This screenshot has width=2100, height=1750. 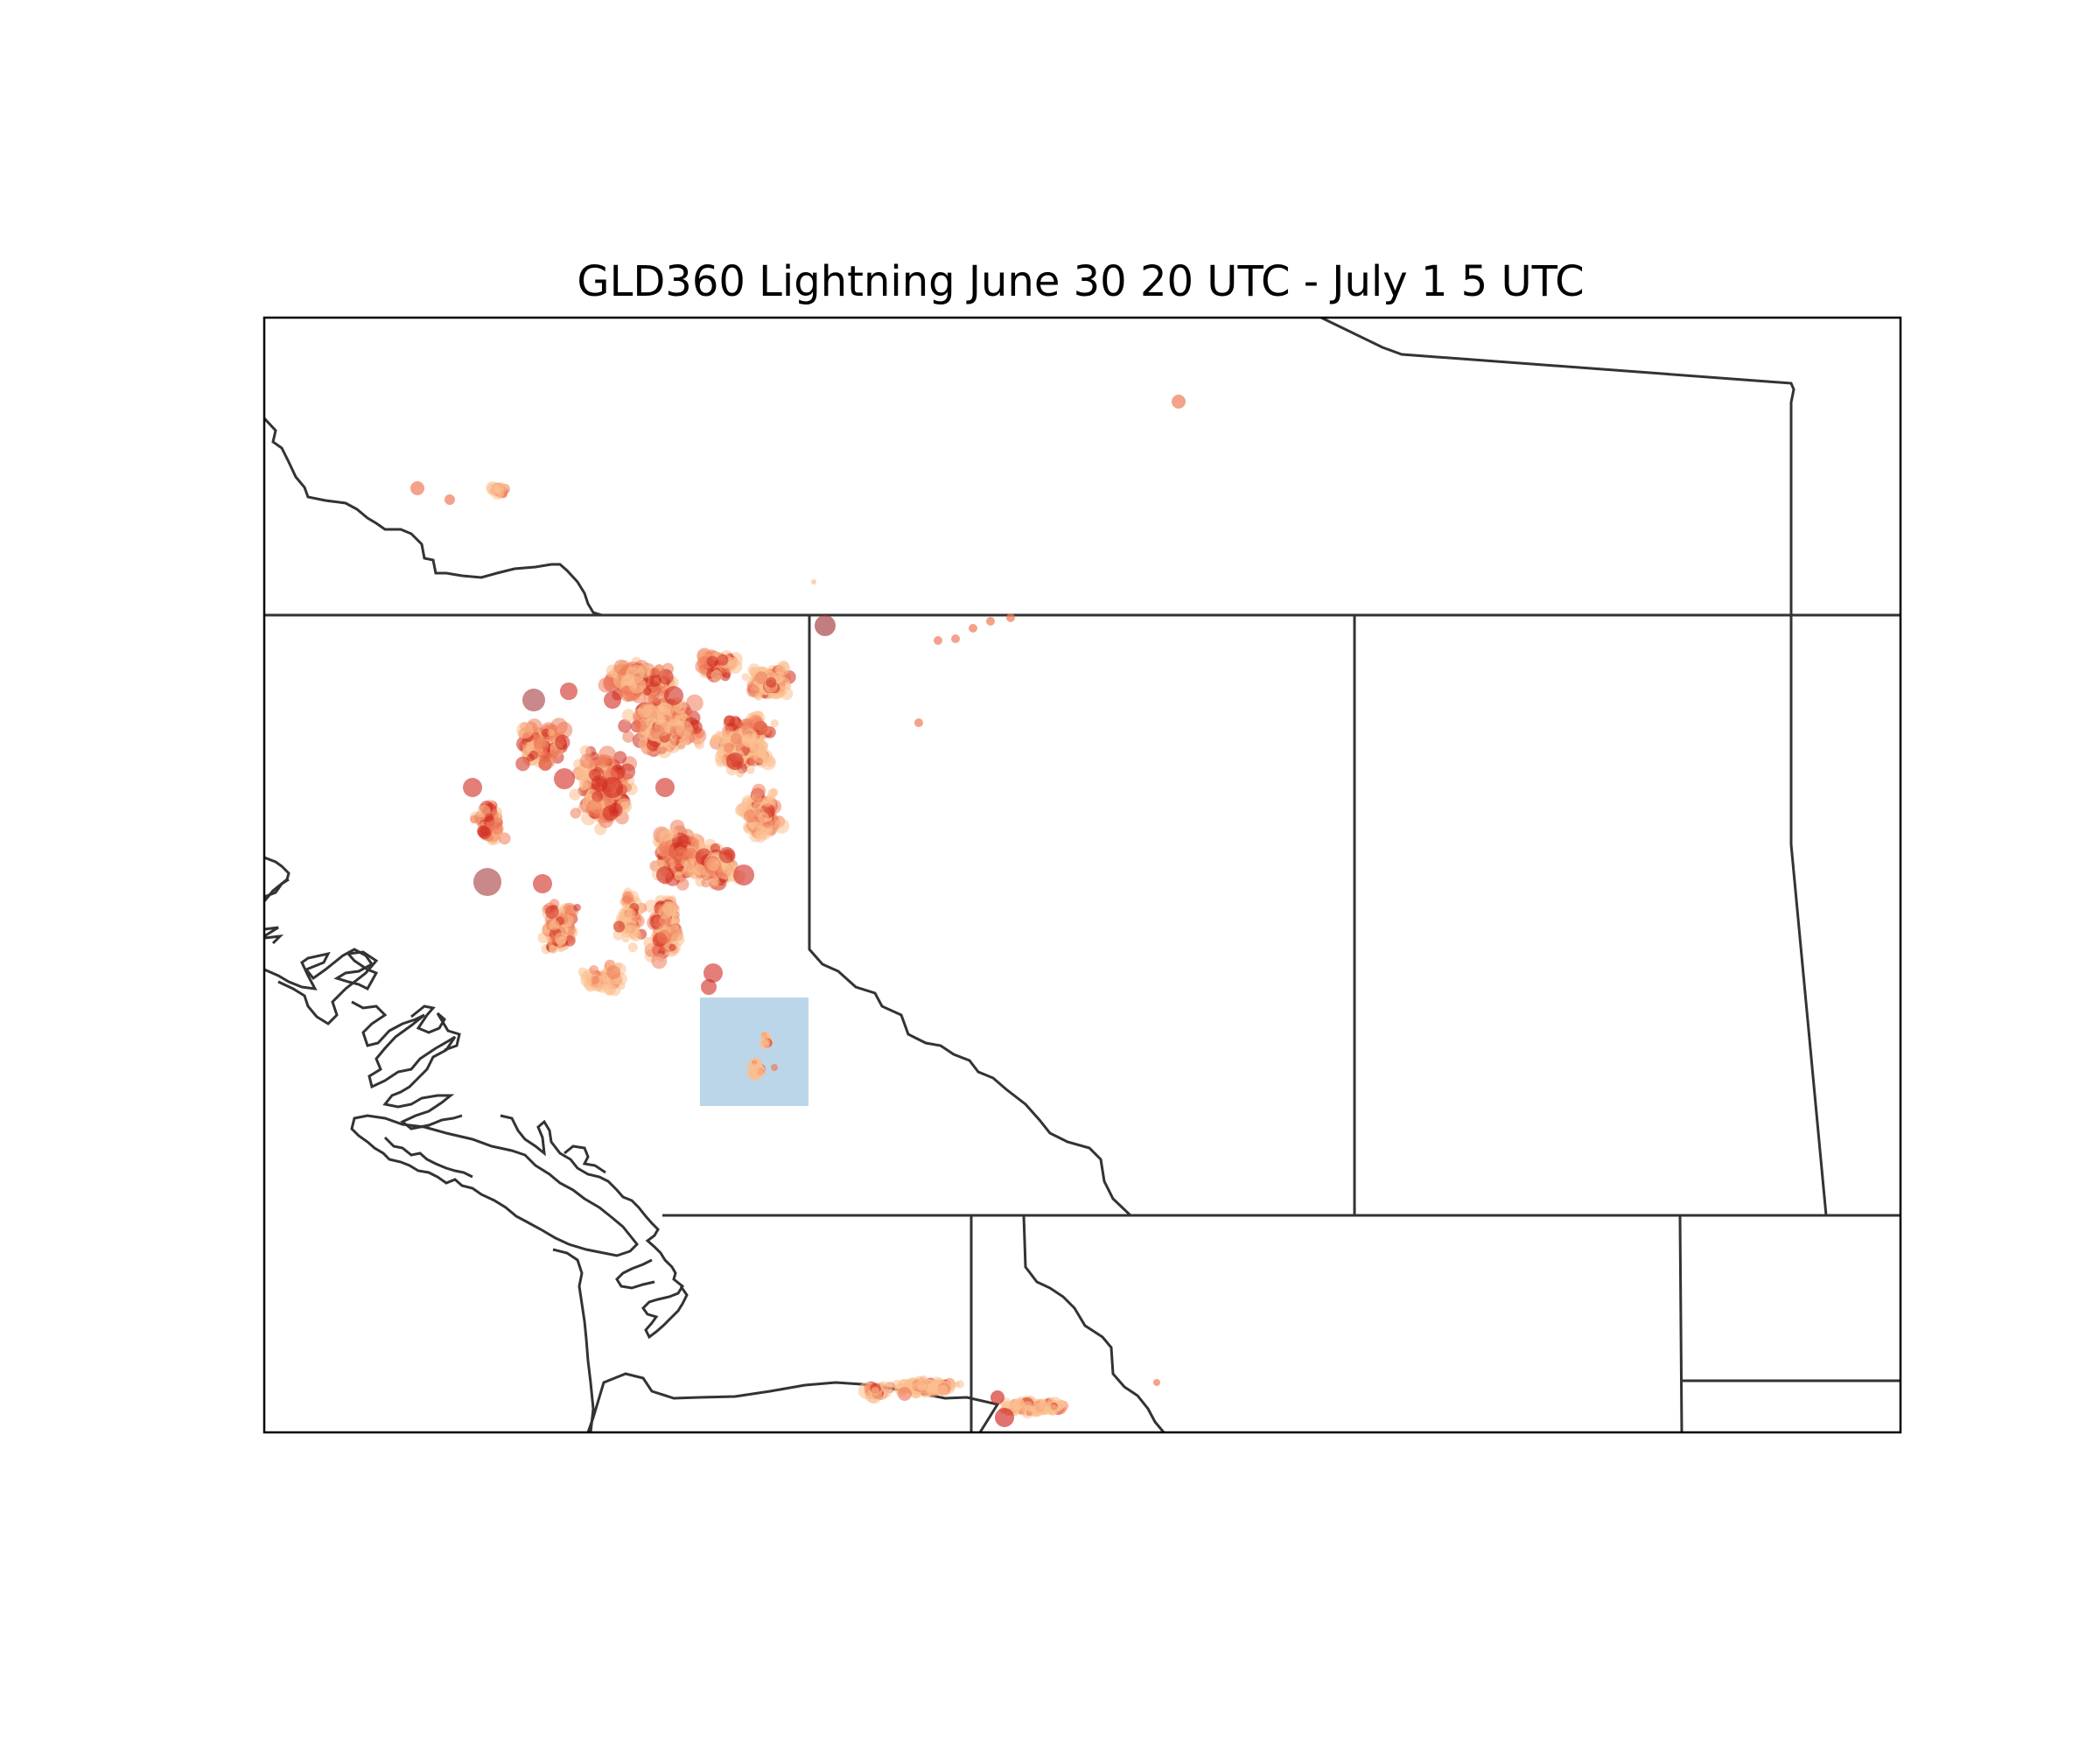 I want to click on nwt-nunavut-border, so click(x=1558, y=466).